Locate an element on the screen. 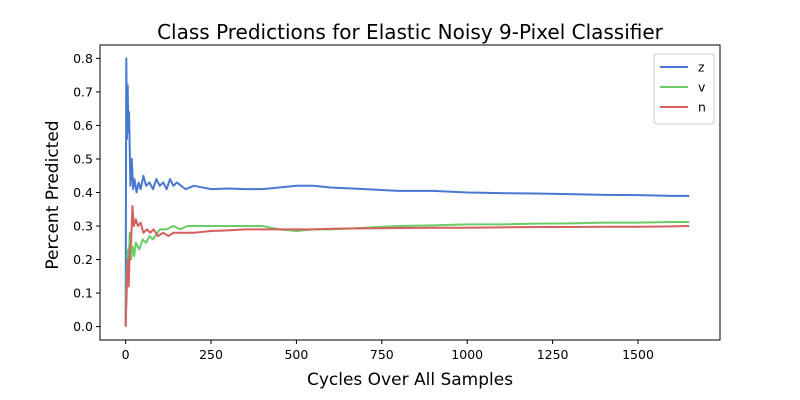 This screenshot has width=800, height=400. x-axis-label: Cycles Over All Samples is located at coordinates (410, 380).